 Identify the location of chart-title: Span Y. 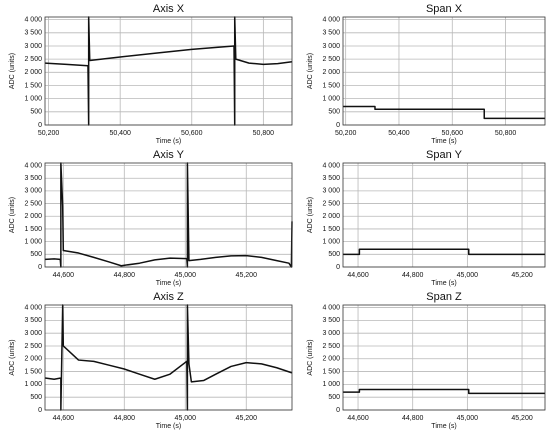
(444, 155).